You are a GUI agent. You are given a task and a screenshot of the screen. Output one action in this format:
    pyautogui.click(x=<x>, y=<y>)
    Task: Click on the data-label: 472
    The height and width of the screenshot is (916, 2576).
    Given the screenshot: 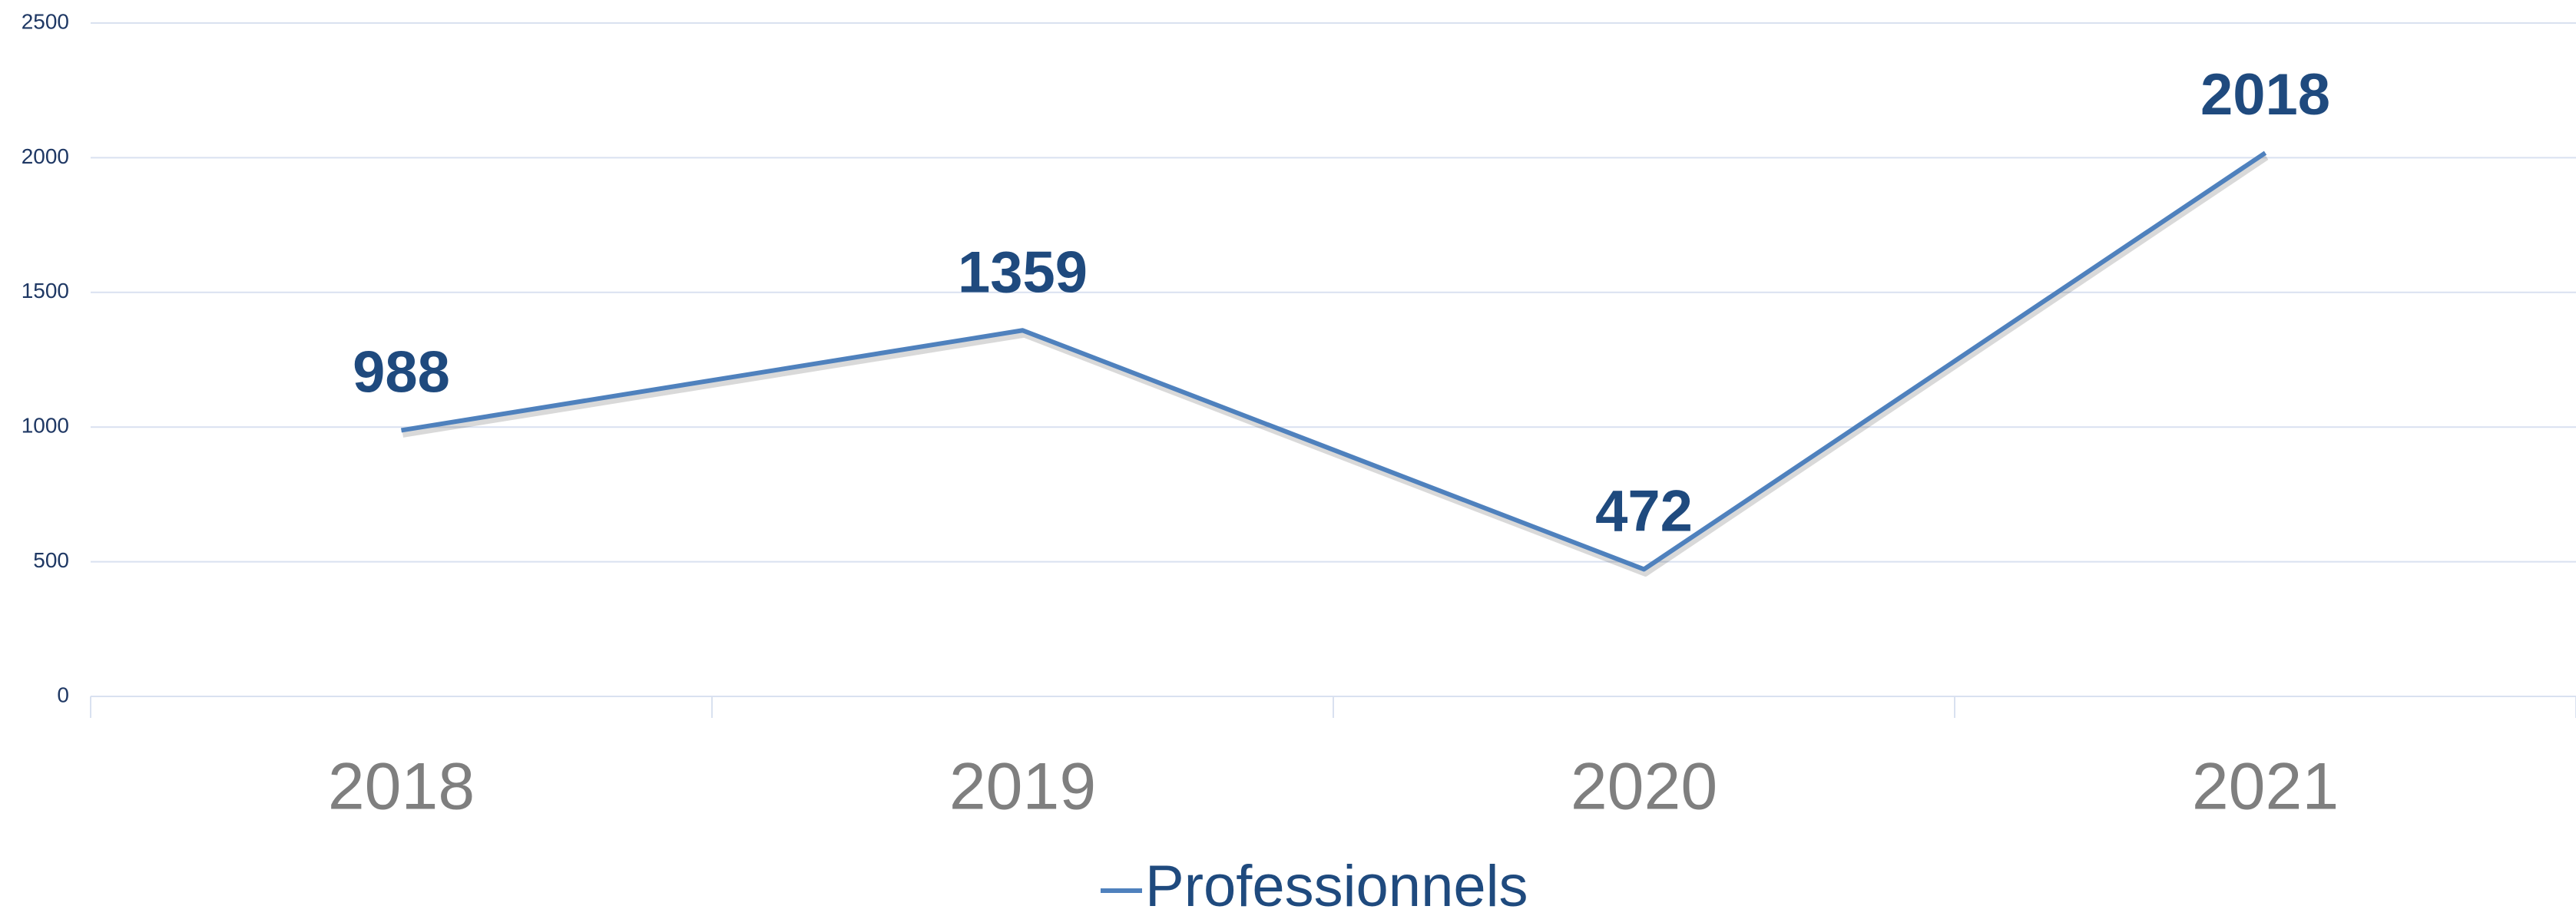 What is the action you would take?
    pyautogui.click(x=1644, y=511)
    